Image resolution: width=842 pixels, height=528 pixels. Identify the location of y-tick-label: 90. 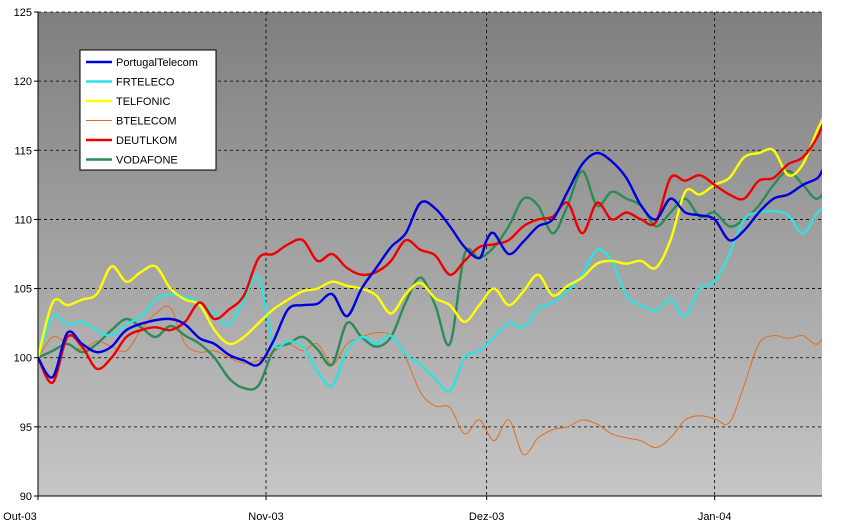
(26, 497).